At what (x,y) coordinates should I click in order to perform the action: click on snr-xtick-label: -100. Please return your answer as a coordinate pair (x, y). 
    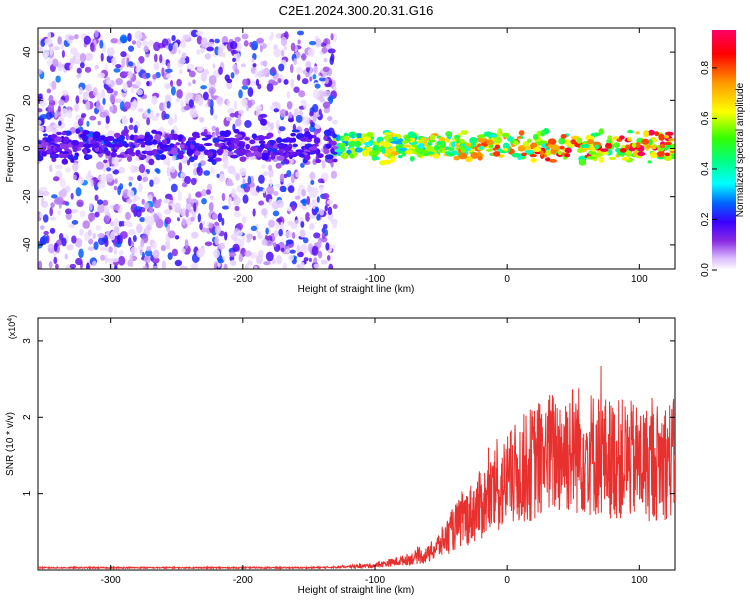
    Looking at the image, I should click on (375, 580).